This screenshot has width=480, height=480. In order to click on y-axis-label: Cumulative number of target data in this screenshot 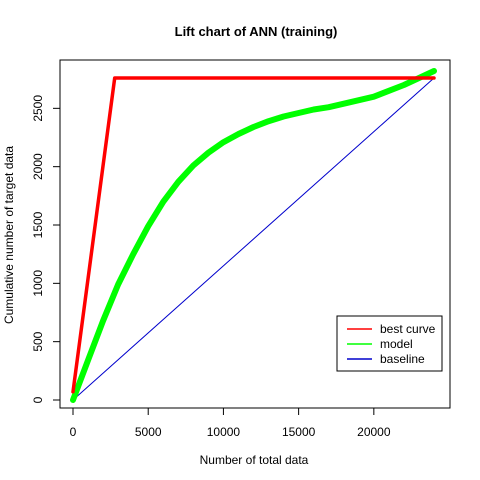, I will do `click(9, 235)`.